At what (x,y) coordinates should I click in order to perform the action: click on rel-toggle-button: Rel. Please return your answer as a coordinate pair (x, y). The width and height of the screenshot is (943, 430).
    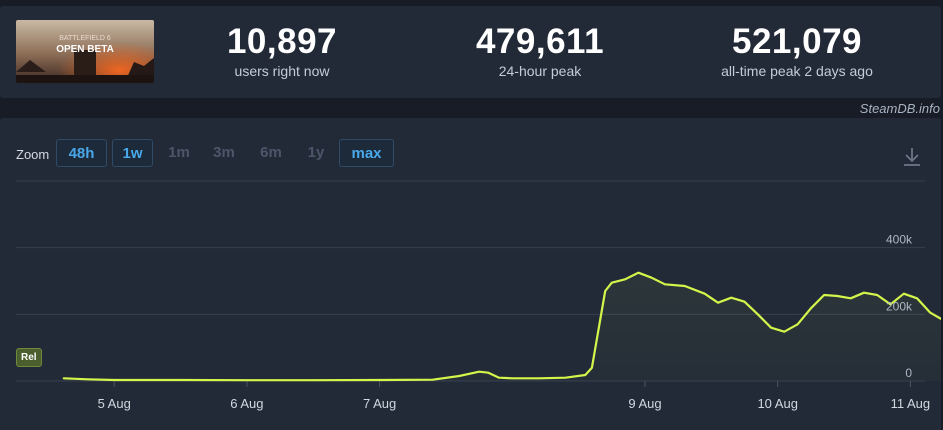
    Looking at the image, I should click on (29, 357).